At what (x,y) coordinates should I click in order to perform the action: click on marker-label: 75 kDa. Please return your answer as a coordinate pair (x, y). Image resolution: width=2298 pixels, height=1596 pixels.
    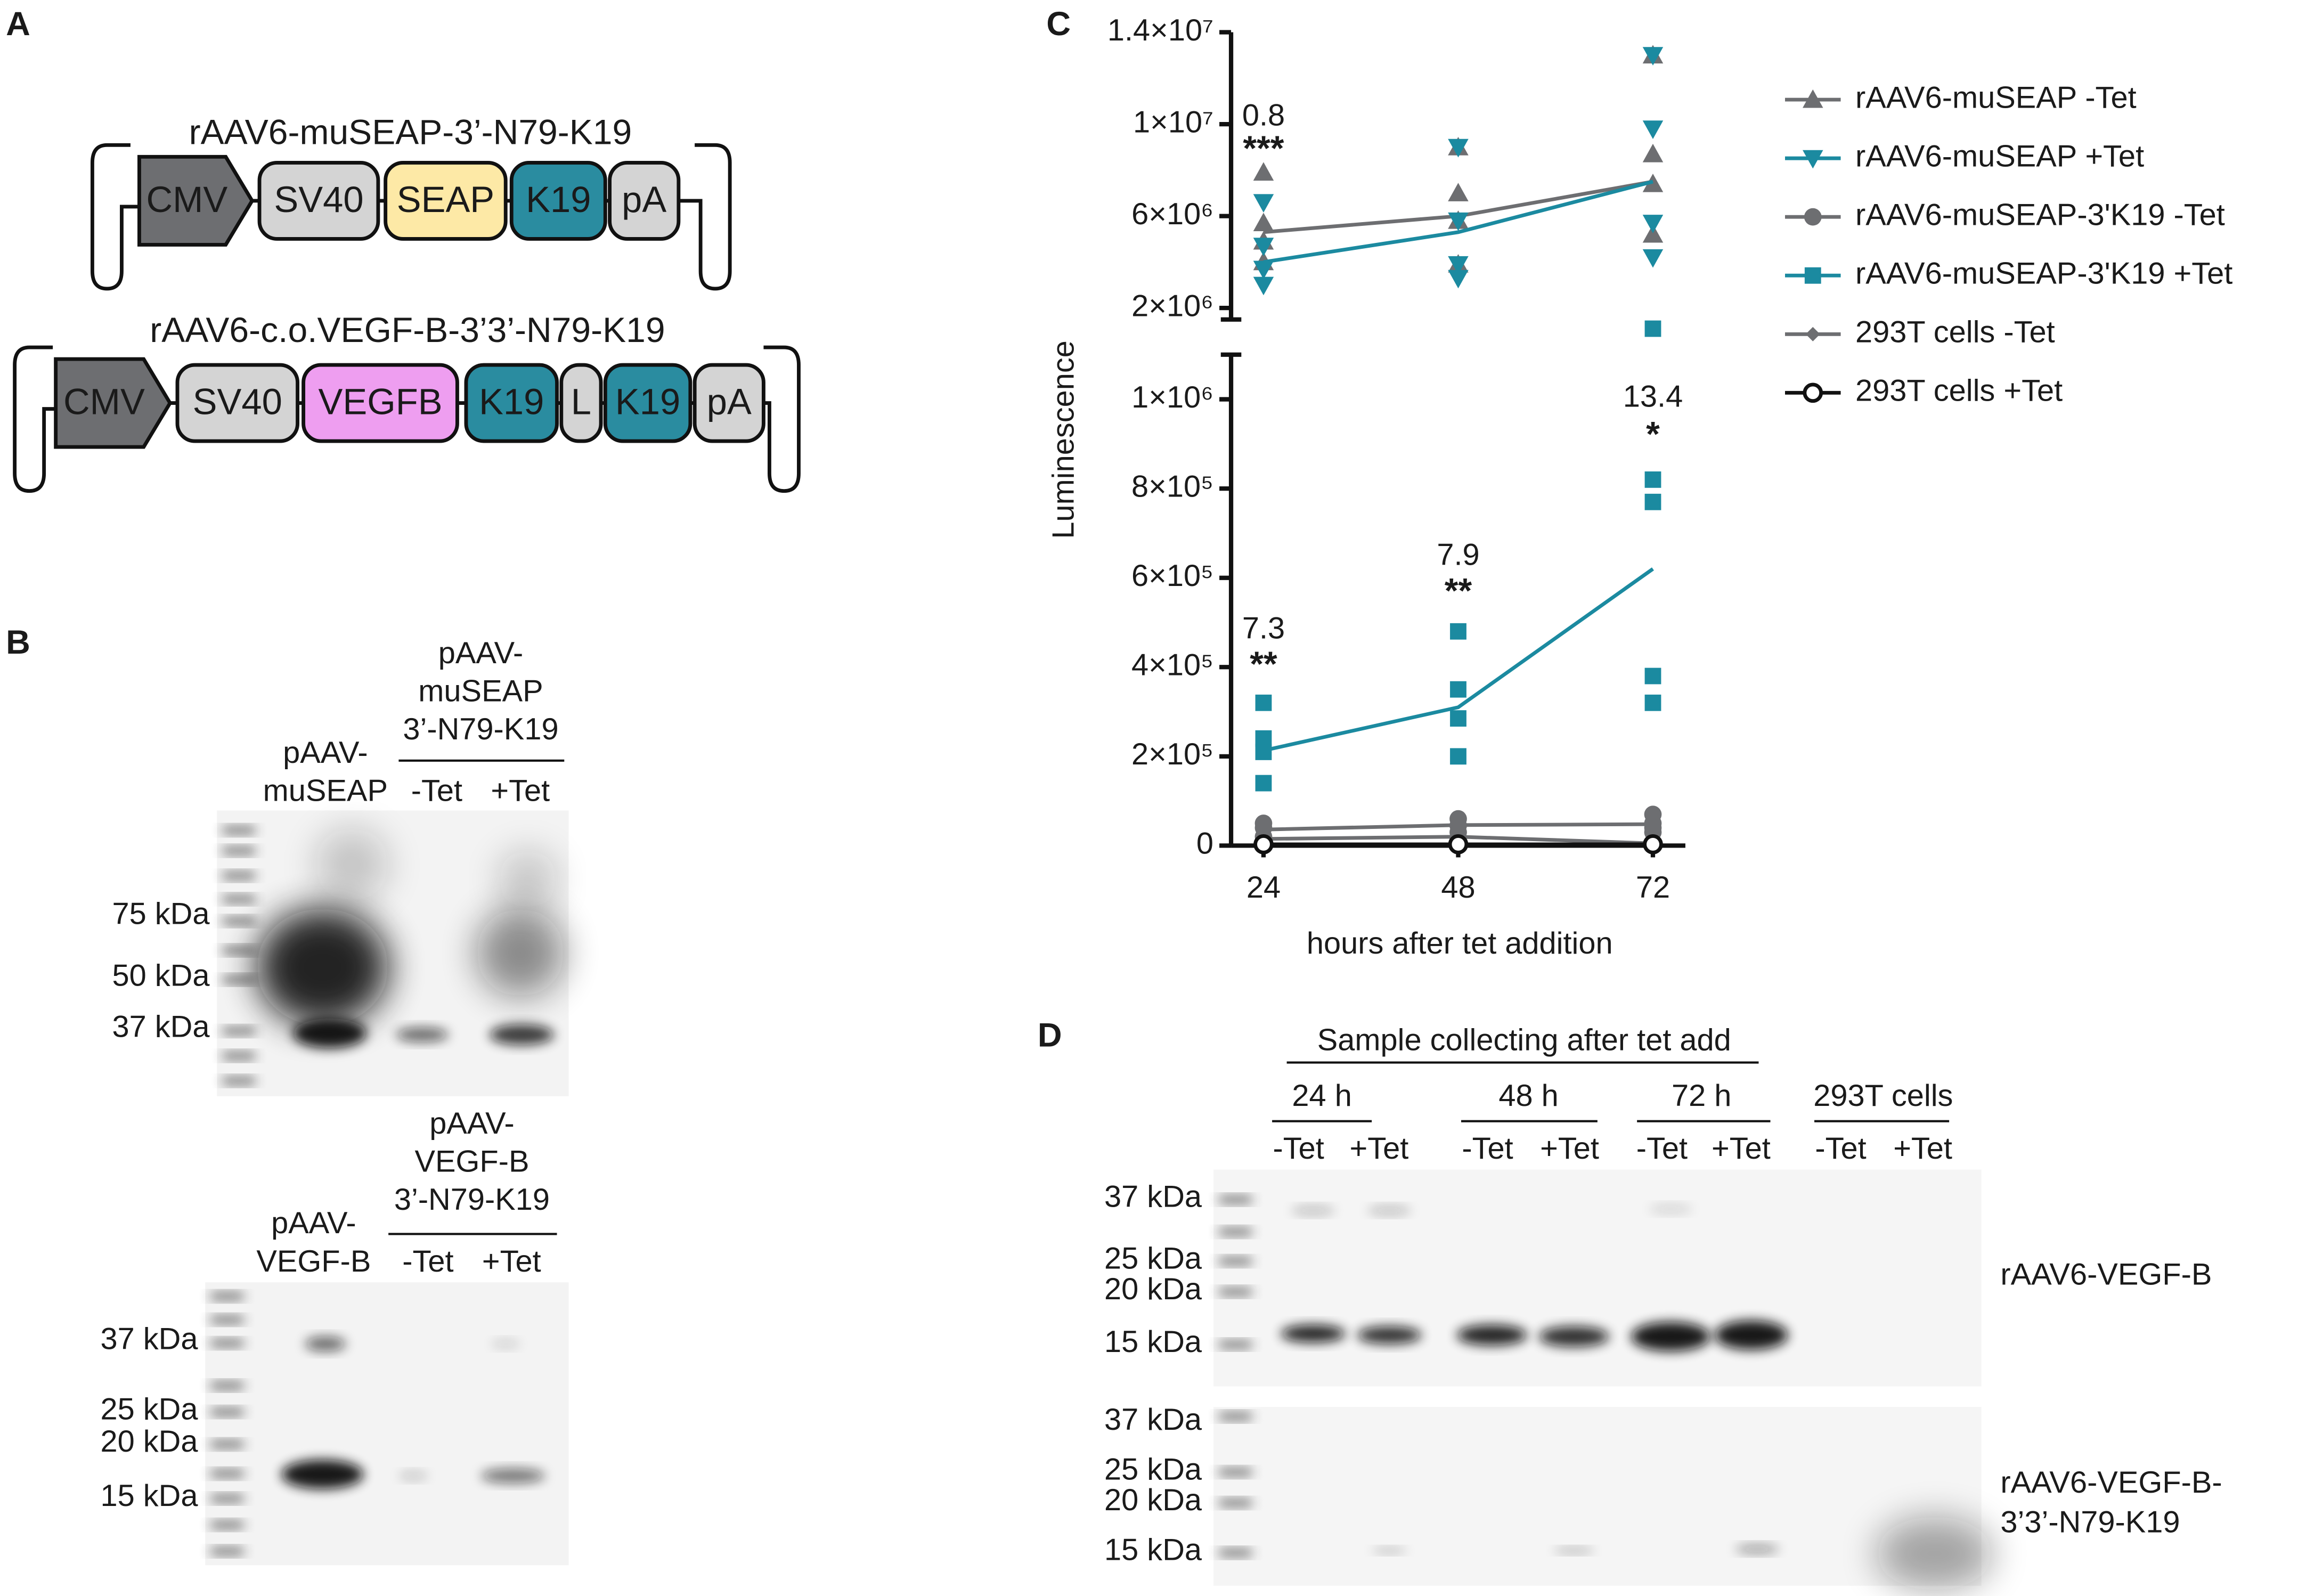
    Looking at the image, I should click on (161, 914).